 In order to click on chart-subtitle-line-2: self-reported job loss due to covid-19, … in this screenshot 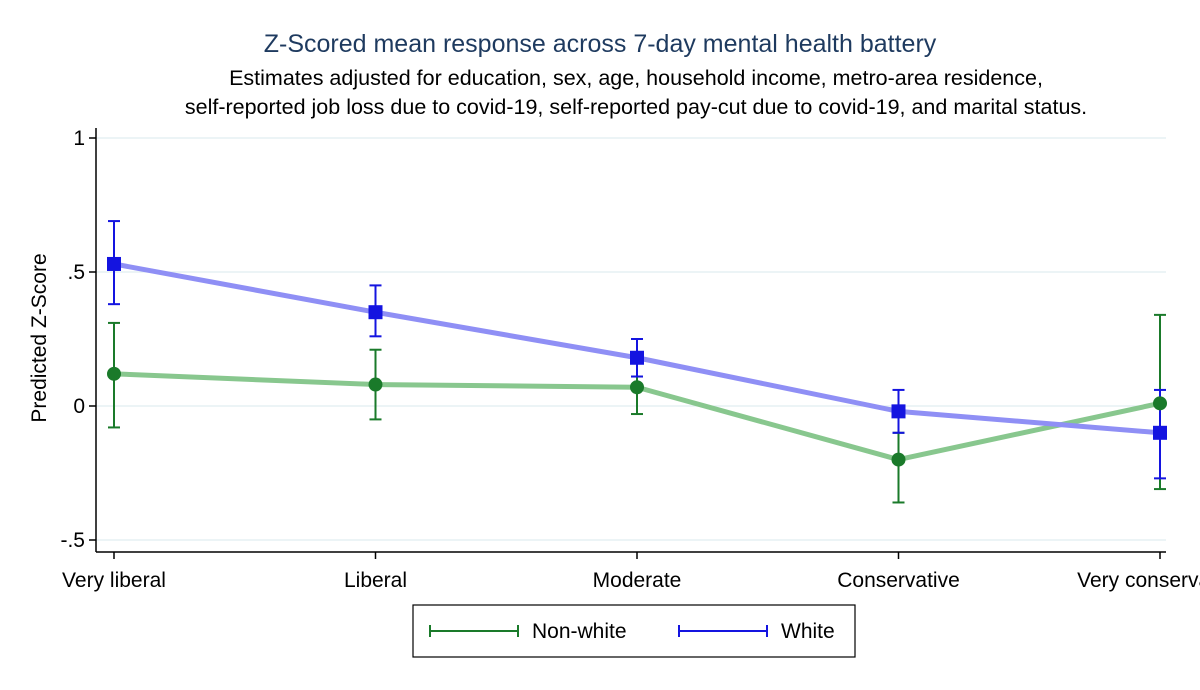, I will do `click(636, 107)`.